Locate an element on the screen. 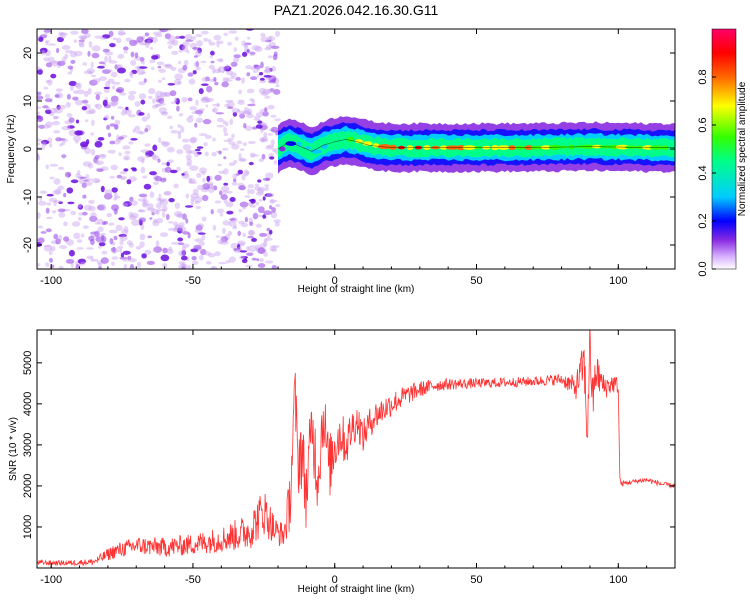 The height and width of the screenshot is (600, 750). colorbar-tick-label: 0.4 is located at coordinates (703, 172).